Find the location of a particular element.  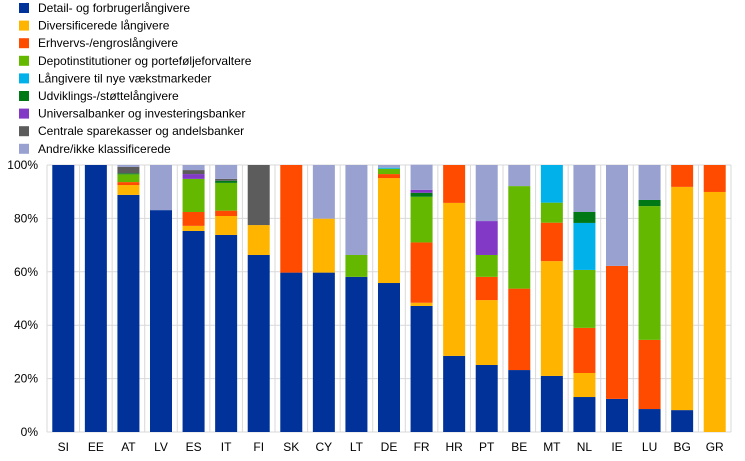

legend-label: Diversificerede långivere is located at coordinates (104, 26).